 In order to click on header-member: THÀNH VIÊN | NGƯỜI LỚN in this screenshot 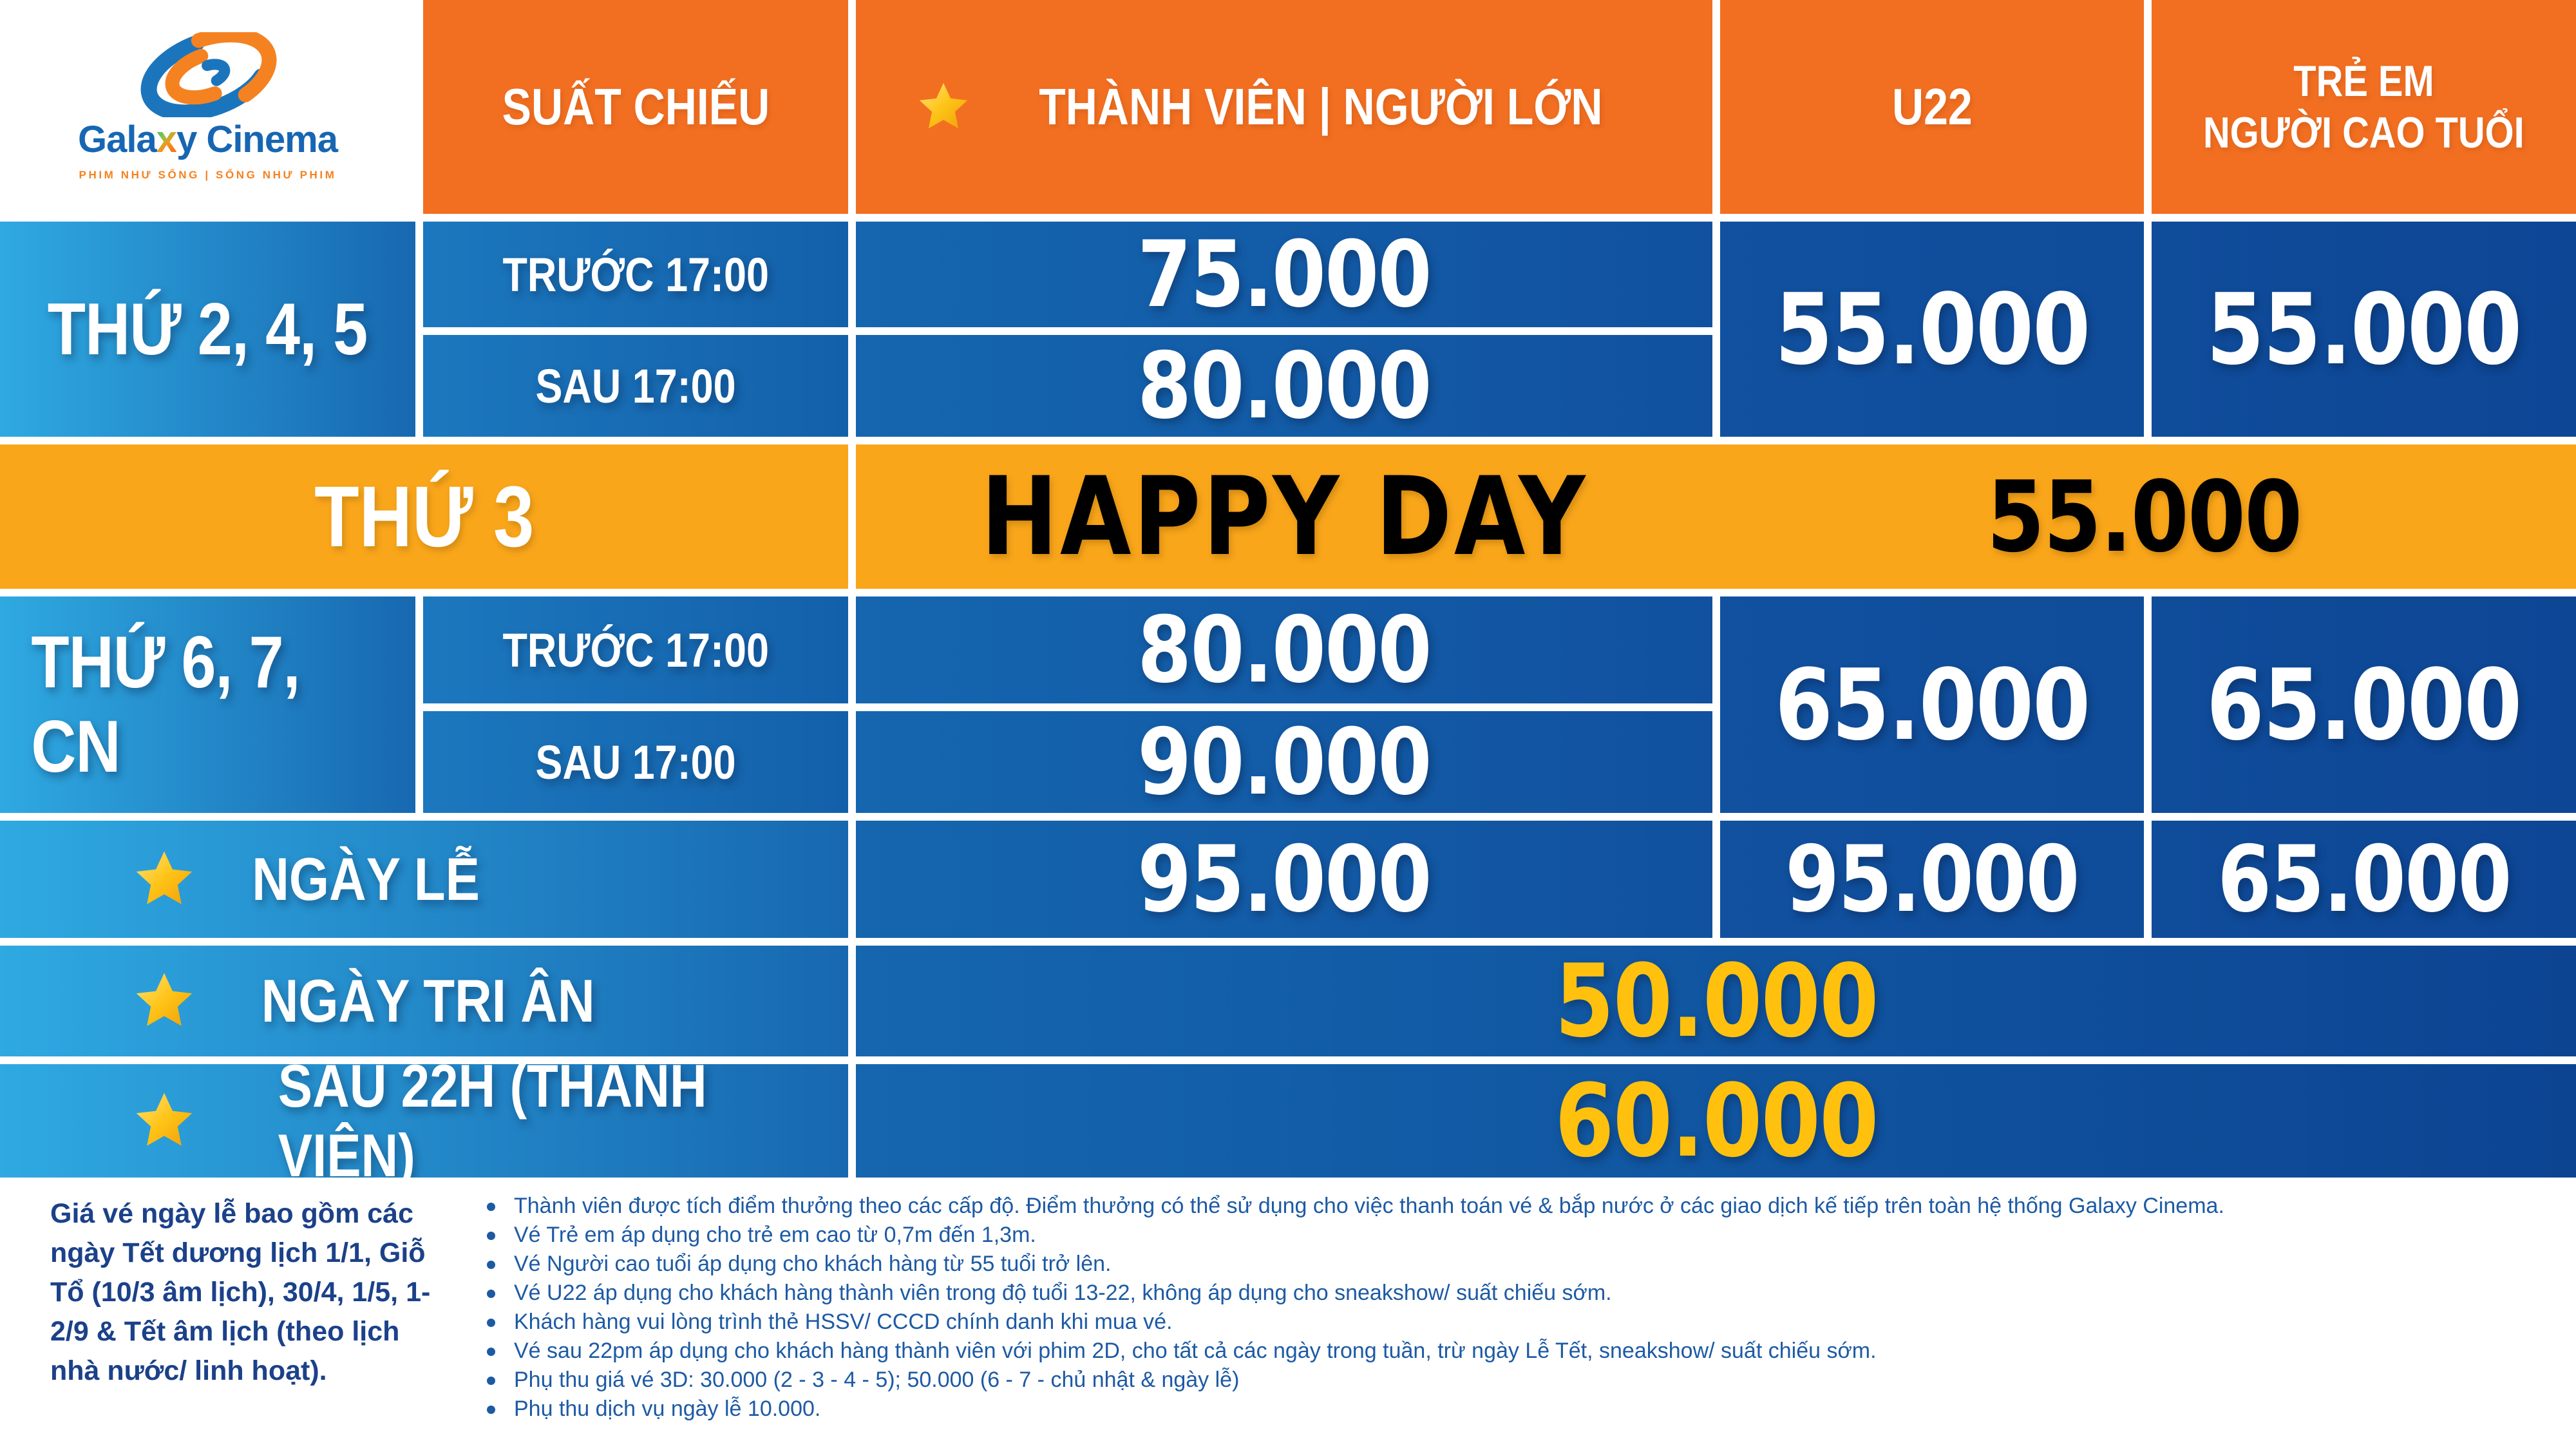, I will do `click(1284, 107)`.